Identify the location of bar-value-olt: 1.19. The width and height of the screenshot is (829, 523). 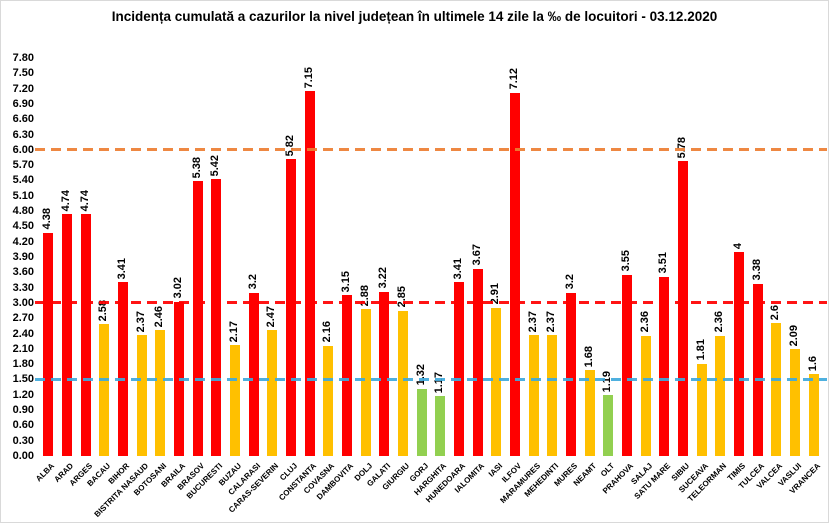
(607, 381).